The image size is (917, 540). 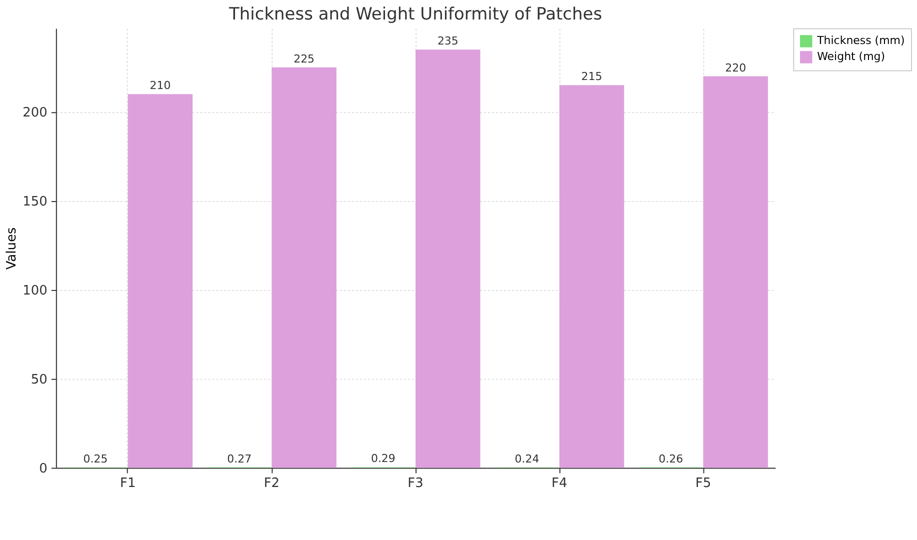 What do you see at coordinates (383, 459) in the screenshot?
I see `data-label: 0.29` at bounding box center [383, 459].